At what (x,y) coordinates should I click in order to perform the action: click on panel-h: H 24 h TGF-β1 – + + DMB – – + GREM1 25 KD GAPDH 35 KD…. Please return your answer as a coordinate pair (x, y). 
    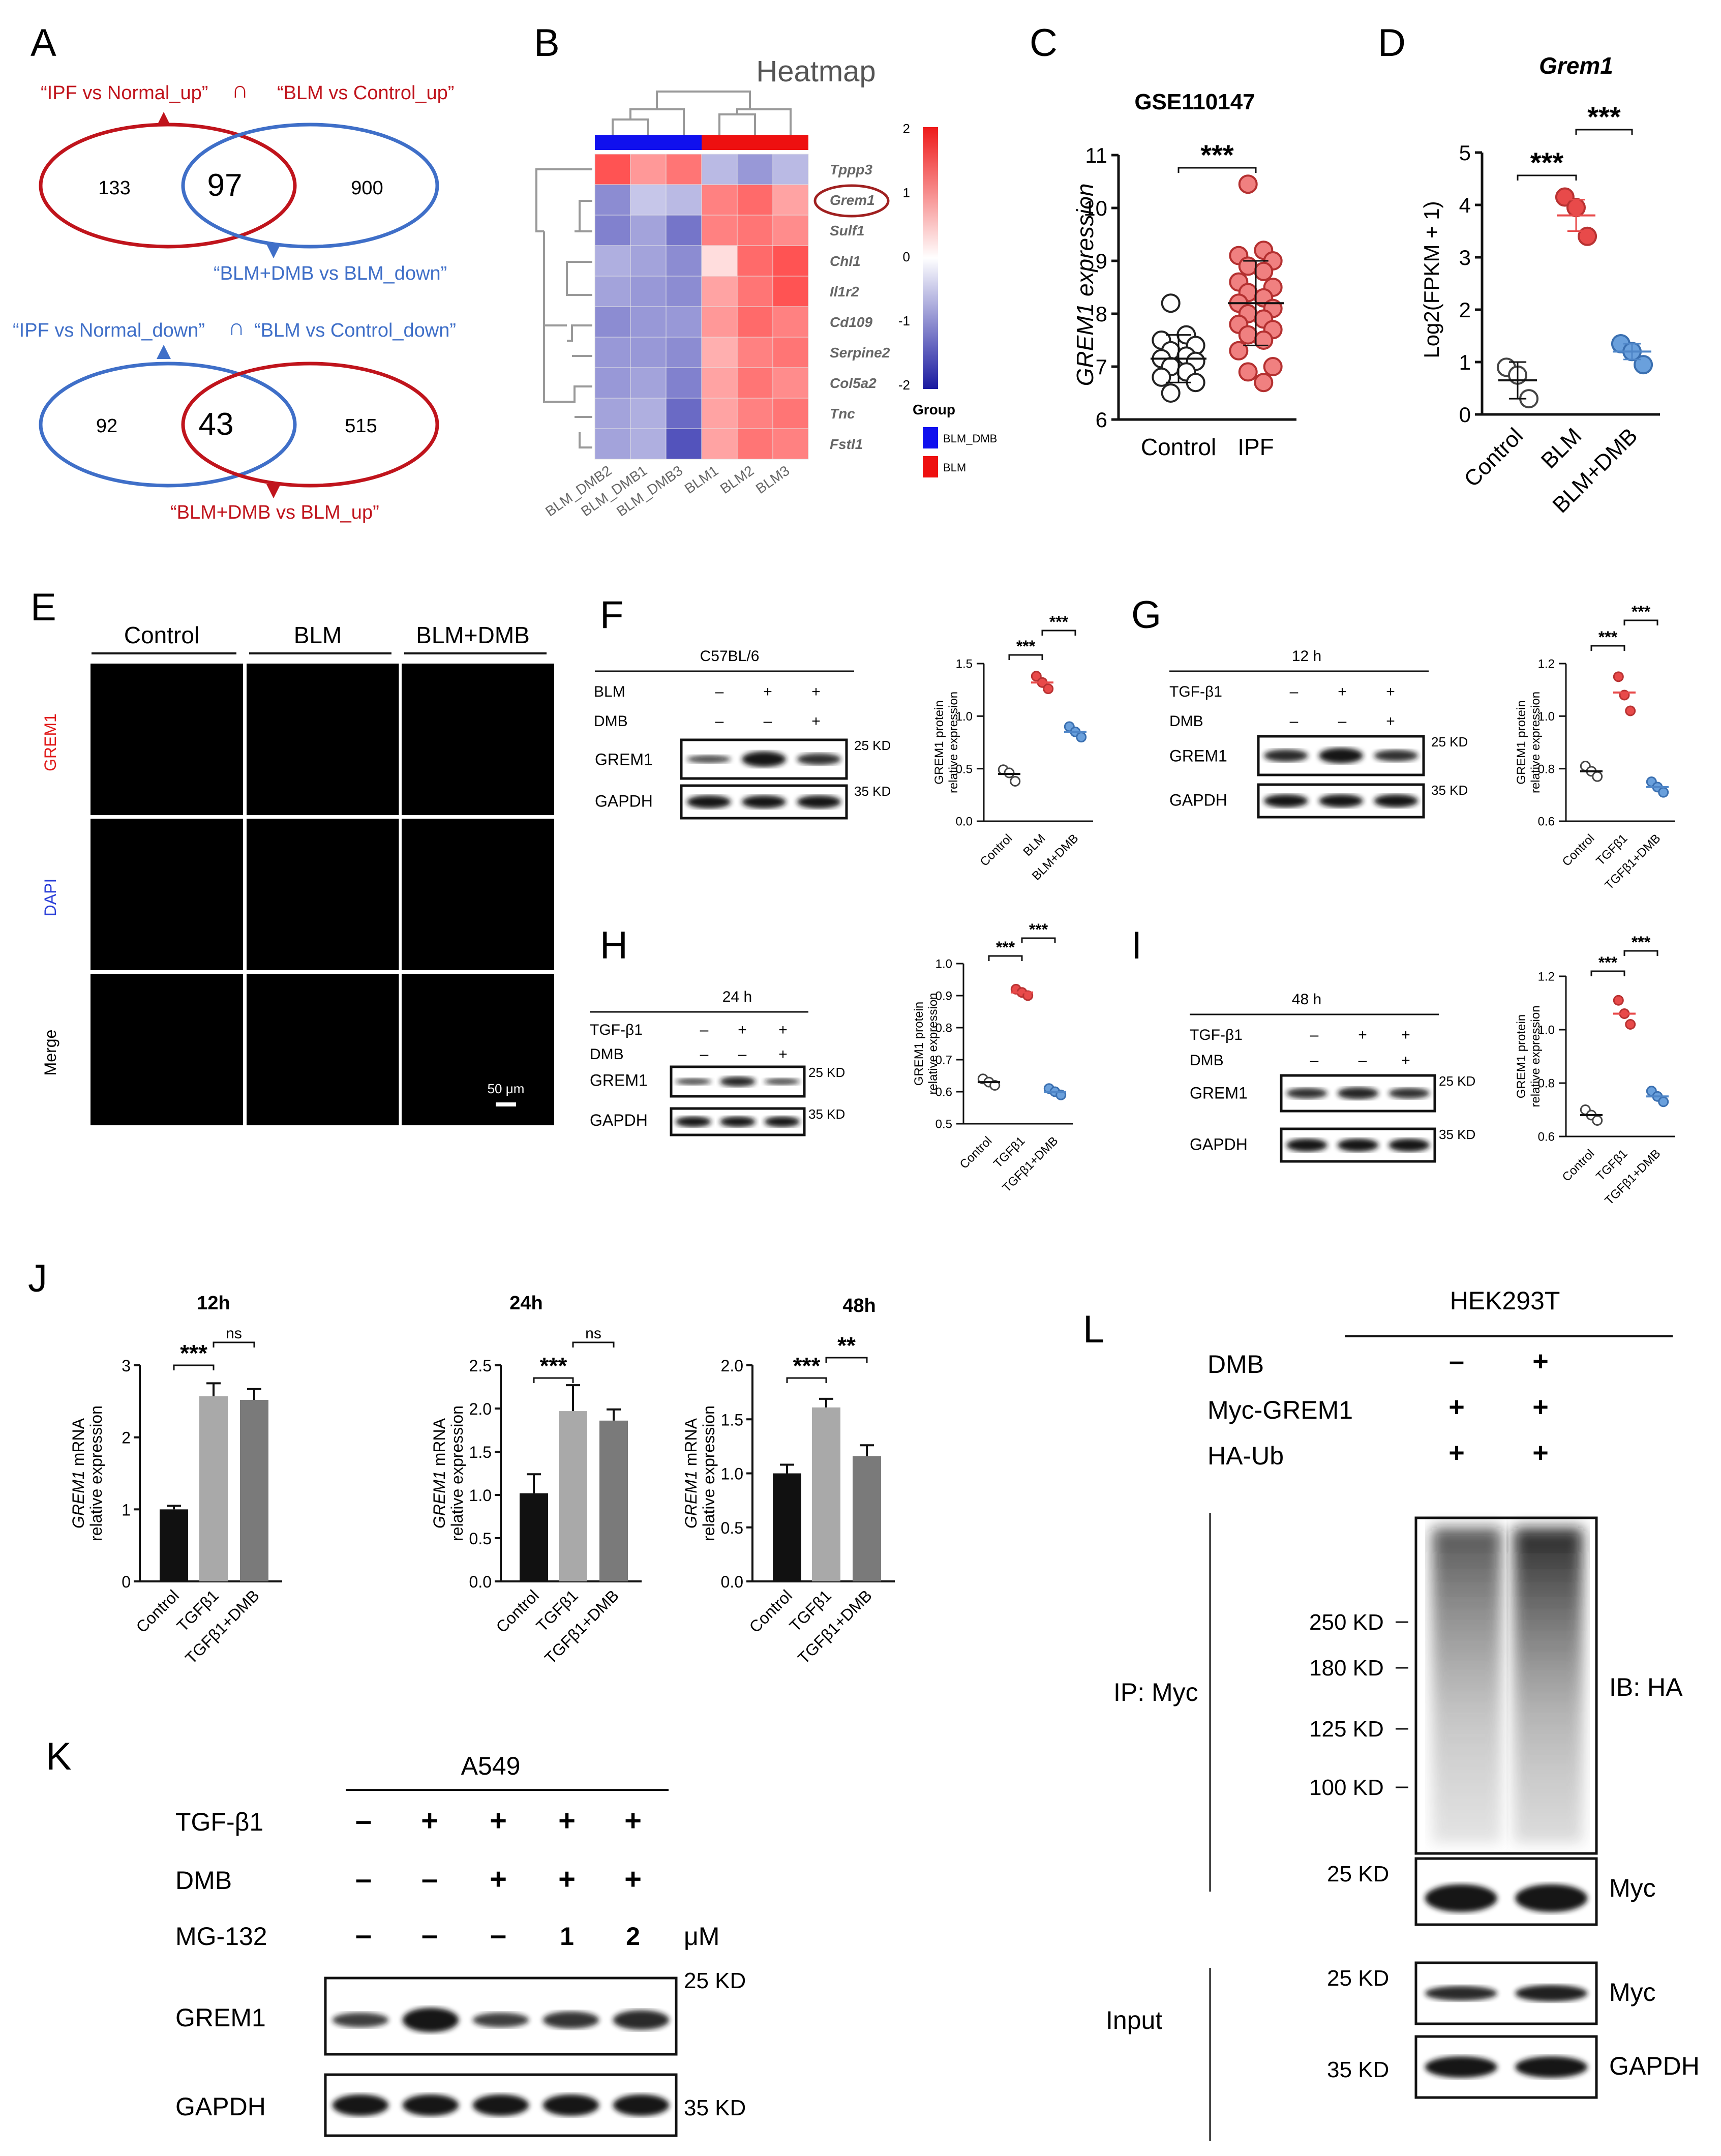
    Looking at the image, I should click on (831, 1057).